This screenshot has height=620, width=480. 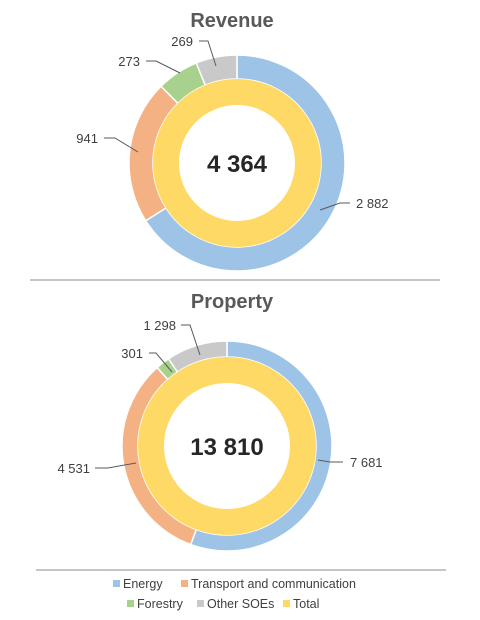 I want to click on revenue-label-forestry: 273, so click(x=129, y=61).